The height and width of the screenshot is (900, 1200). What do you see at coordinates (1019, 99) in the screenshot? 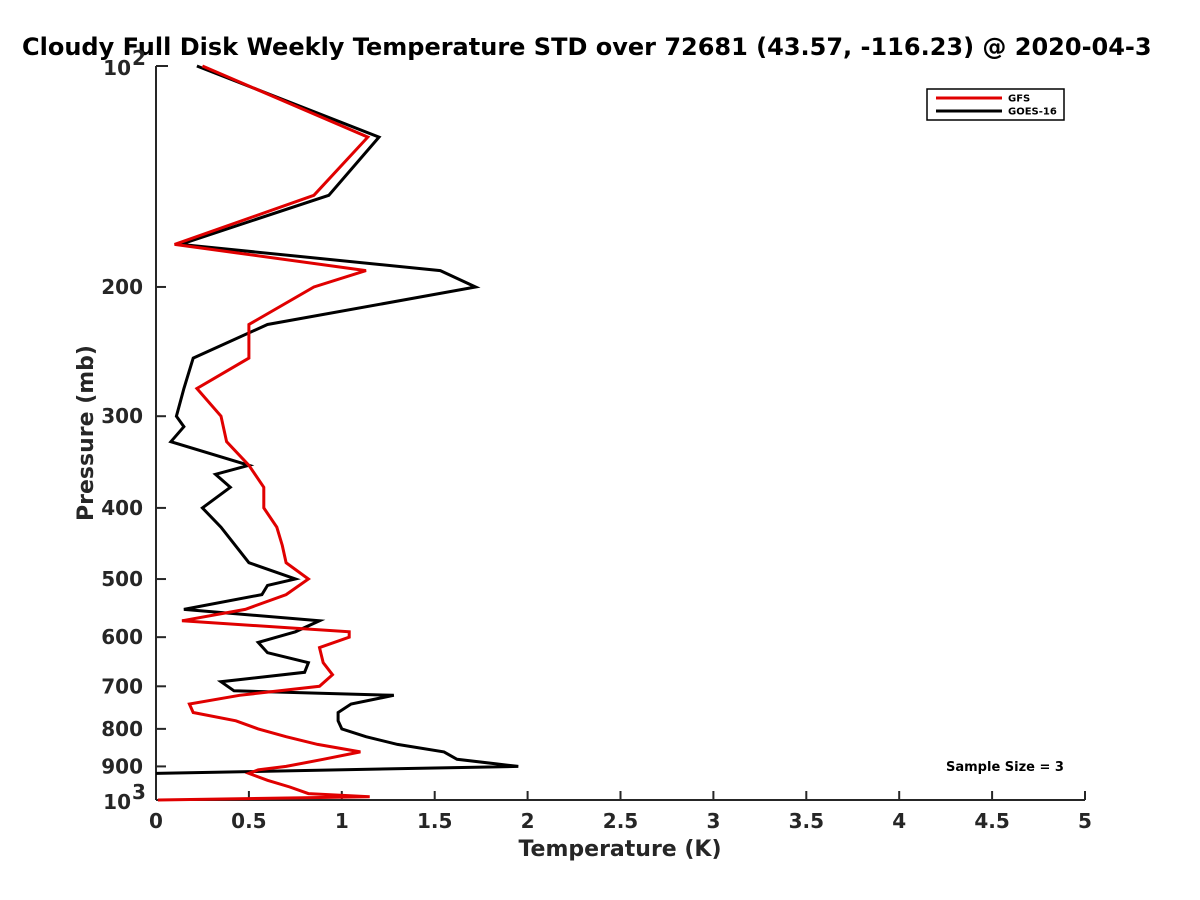
I see `legend-label-gfs: GFS` at bounding box center [1019, 99].